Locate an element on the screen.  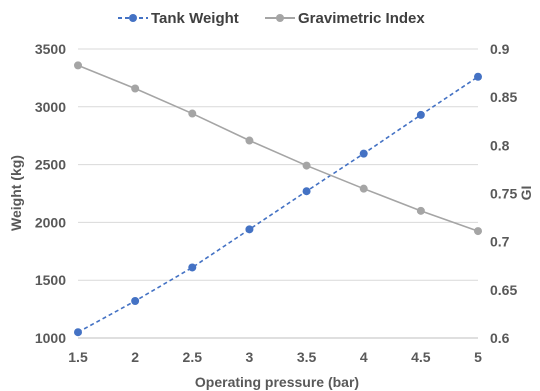
x-tick-label: 3.5 is located at coordinates (307, 357).